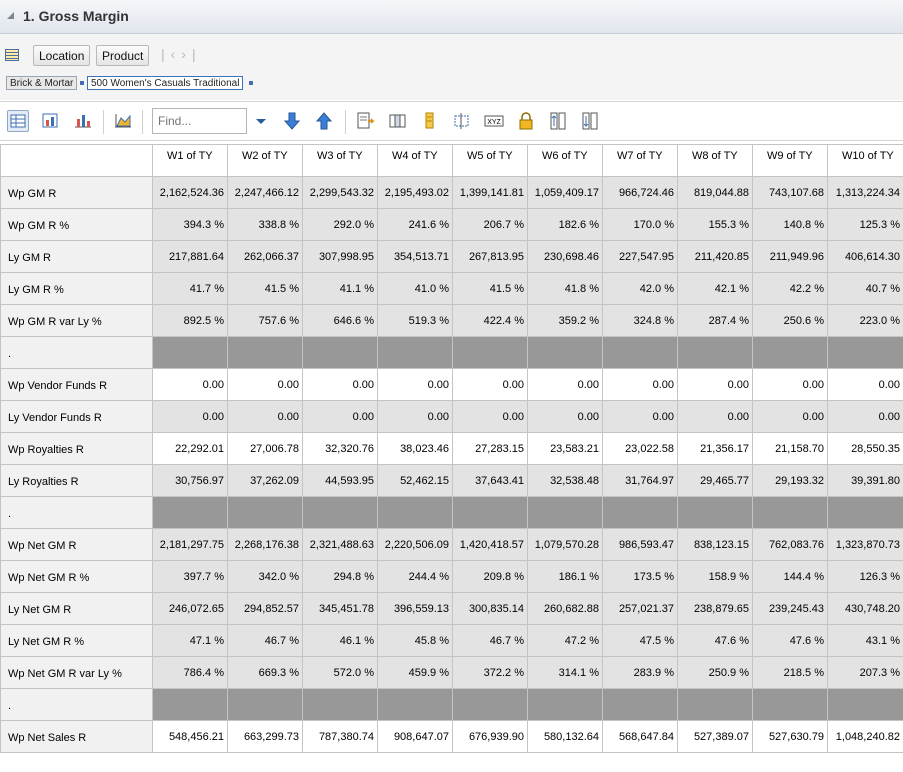 Image resolution: width=903 pixels, height=772 pixels. What do you see at coordinates (715, 640) in the screenshot?
I see `data-cell: 47.6 %` at bounding box center [715, 640].